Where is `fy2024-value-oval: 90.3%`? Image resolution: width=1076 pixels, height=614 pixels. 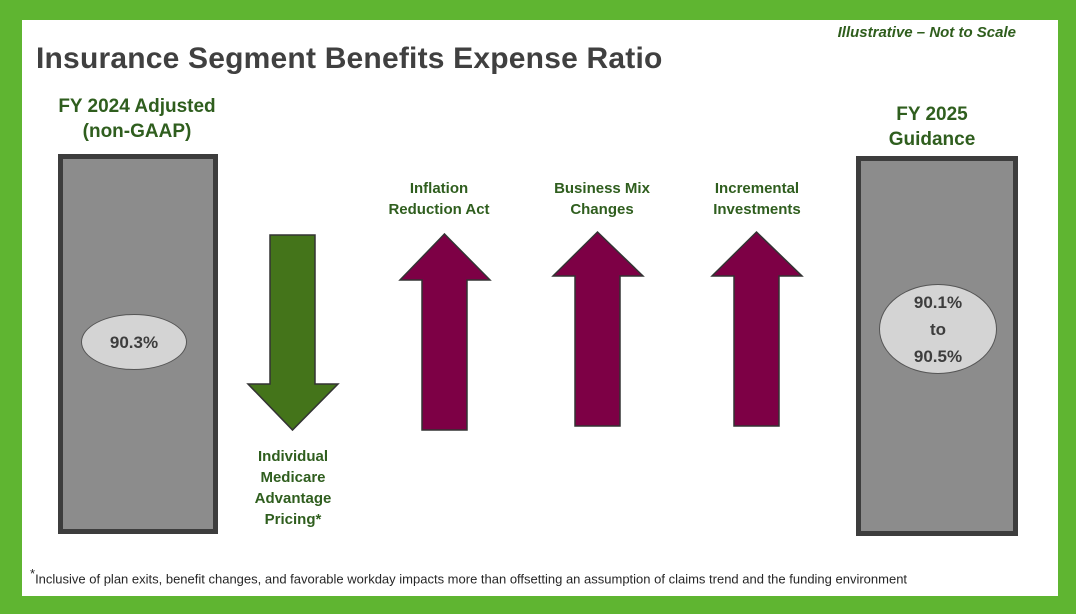 fy2024-value-oval: 90.3% is located at coordinates (134, 342).